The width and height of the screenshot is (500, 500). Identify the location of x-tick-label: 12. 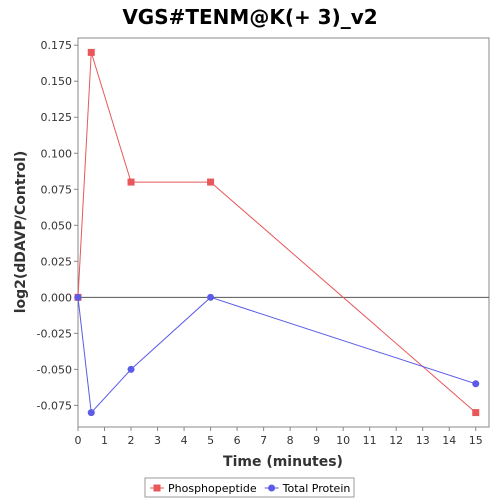
(396, 440).